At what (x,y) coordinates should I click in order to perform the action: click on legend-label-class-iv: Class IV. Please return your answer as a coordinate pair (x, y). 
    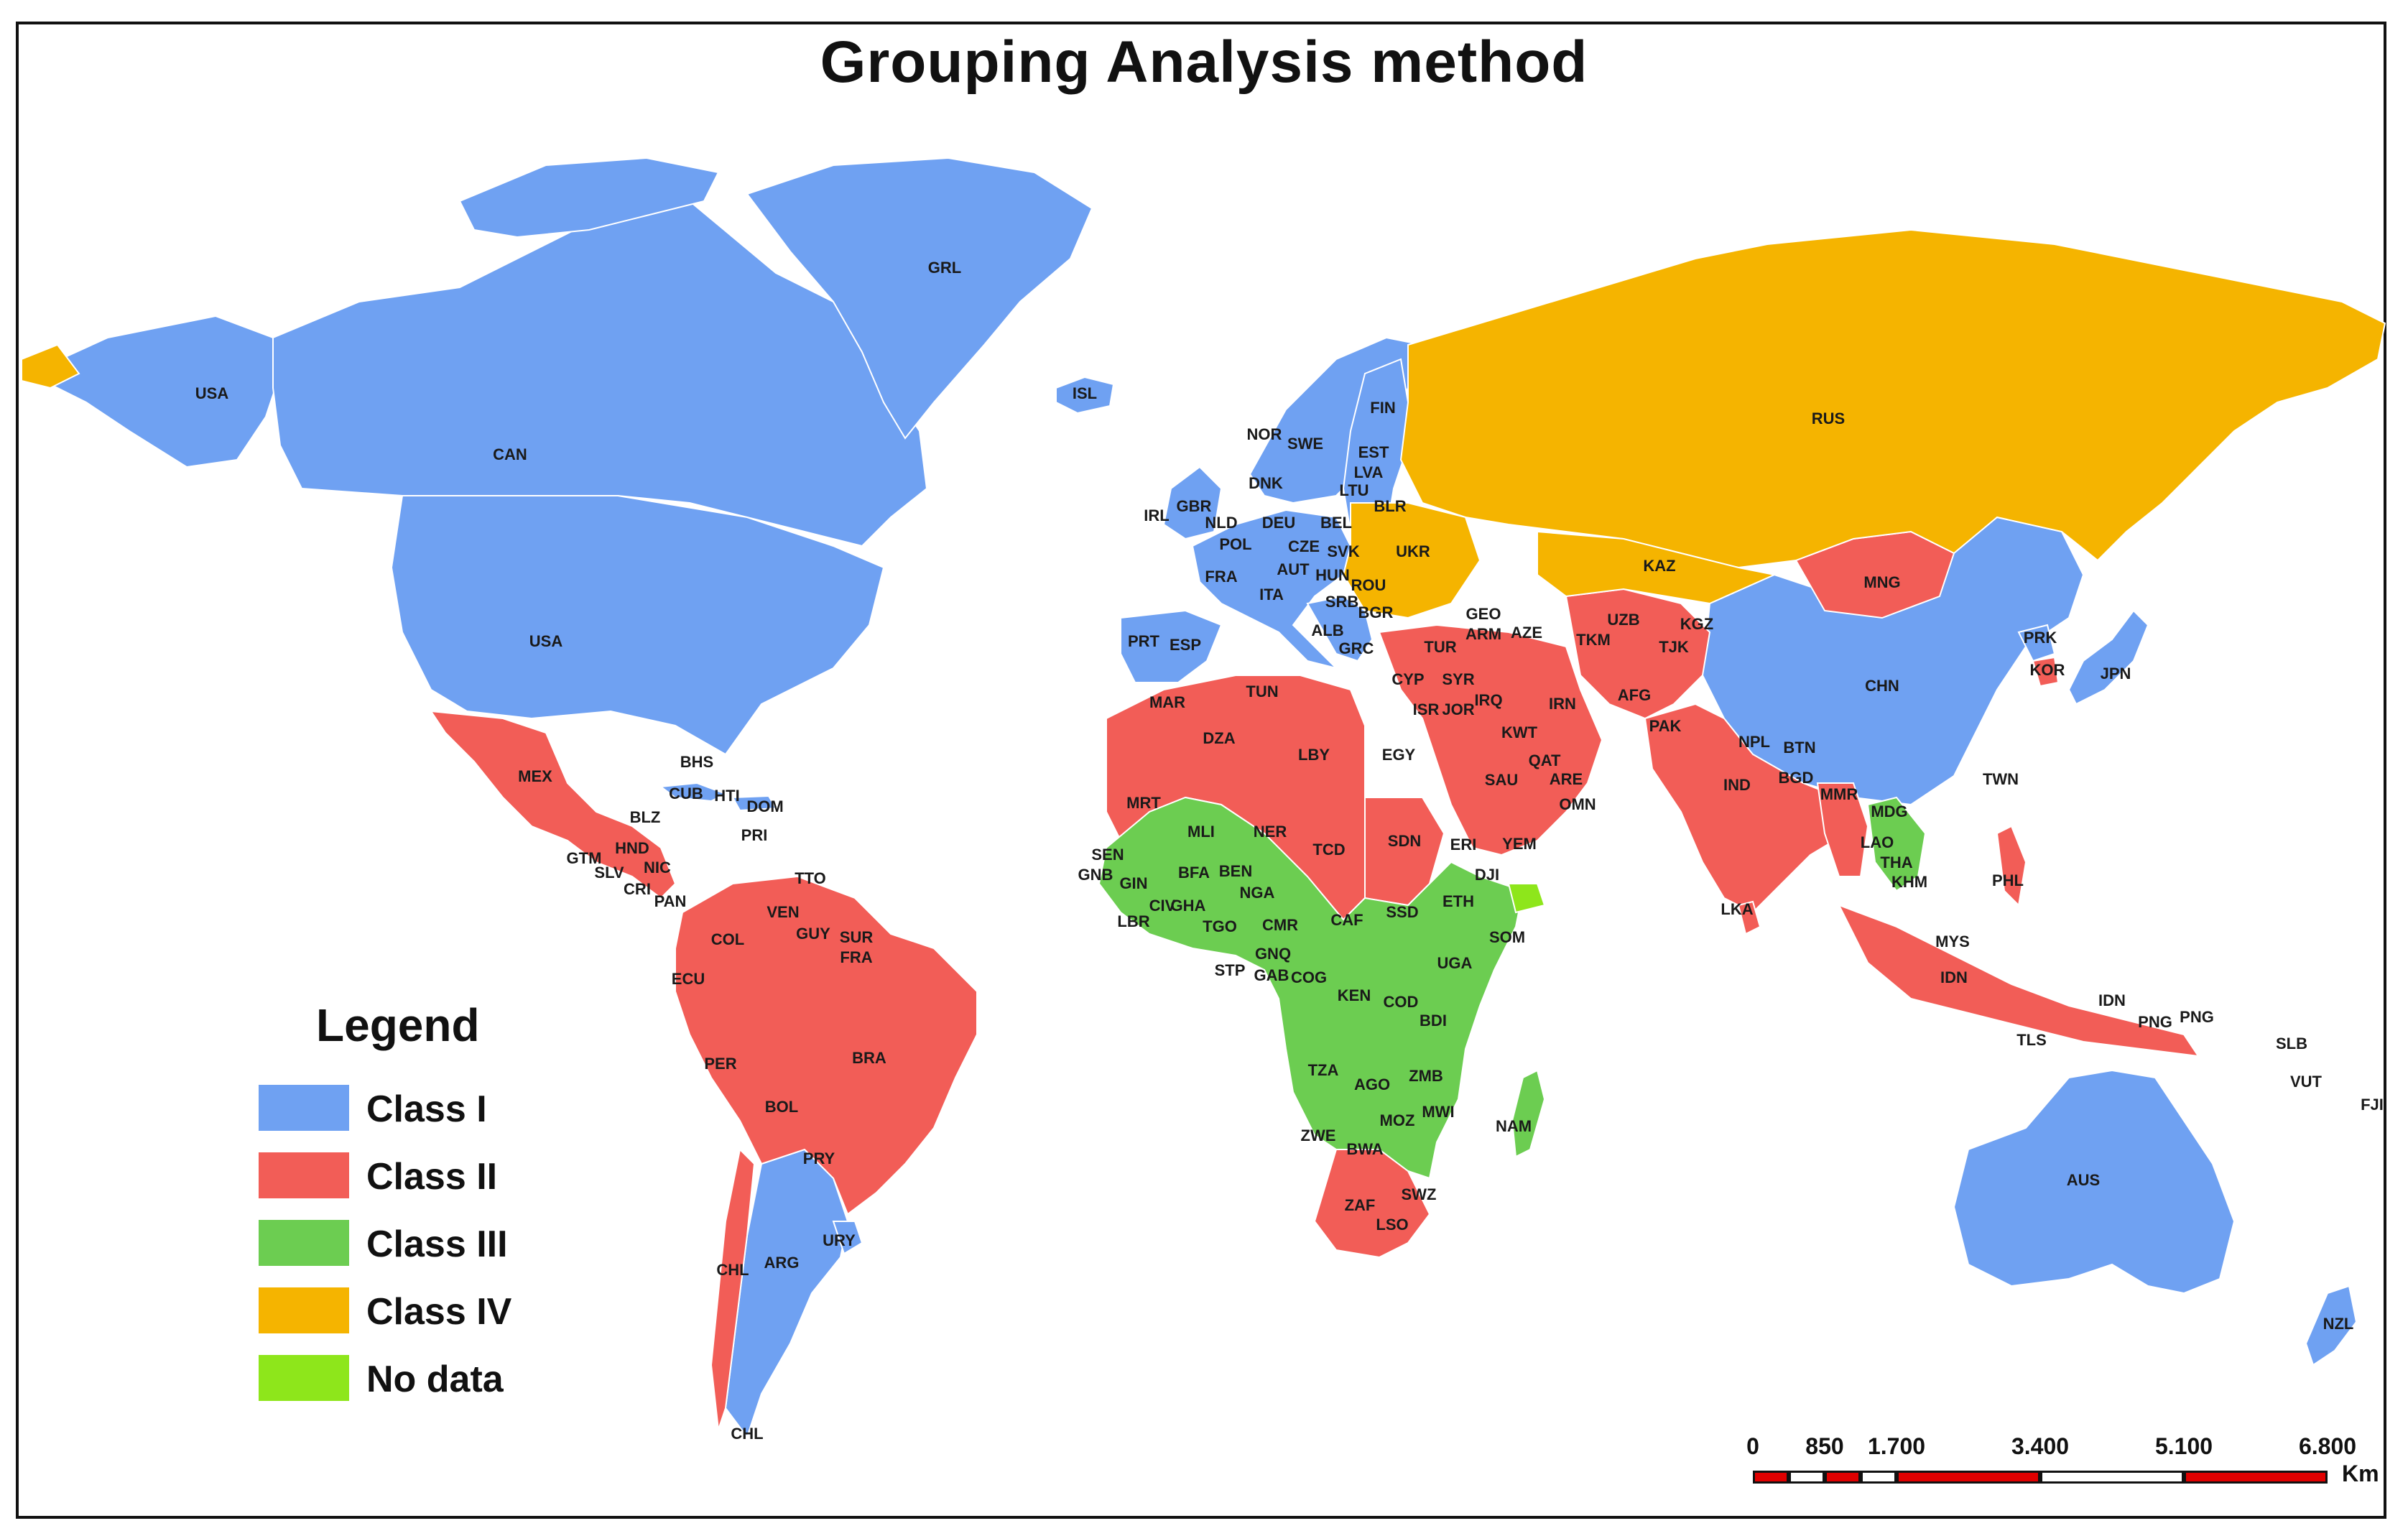
    Looking at the image, I should click on (439, 1312).